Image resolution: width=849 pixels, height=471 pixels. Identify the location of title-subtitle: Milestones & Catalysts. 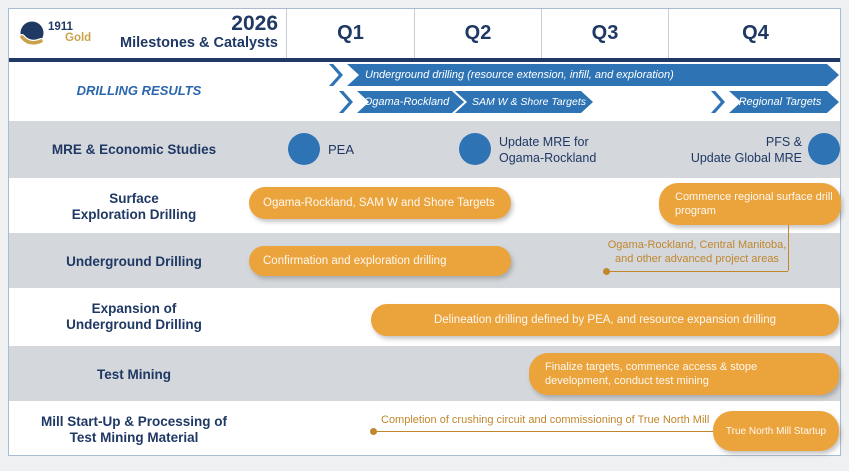
(199, 43).